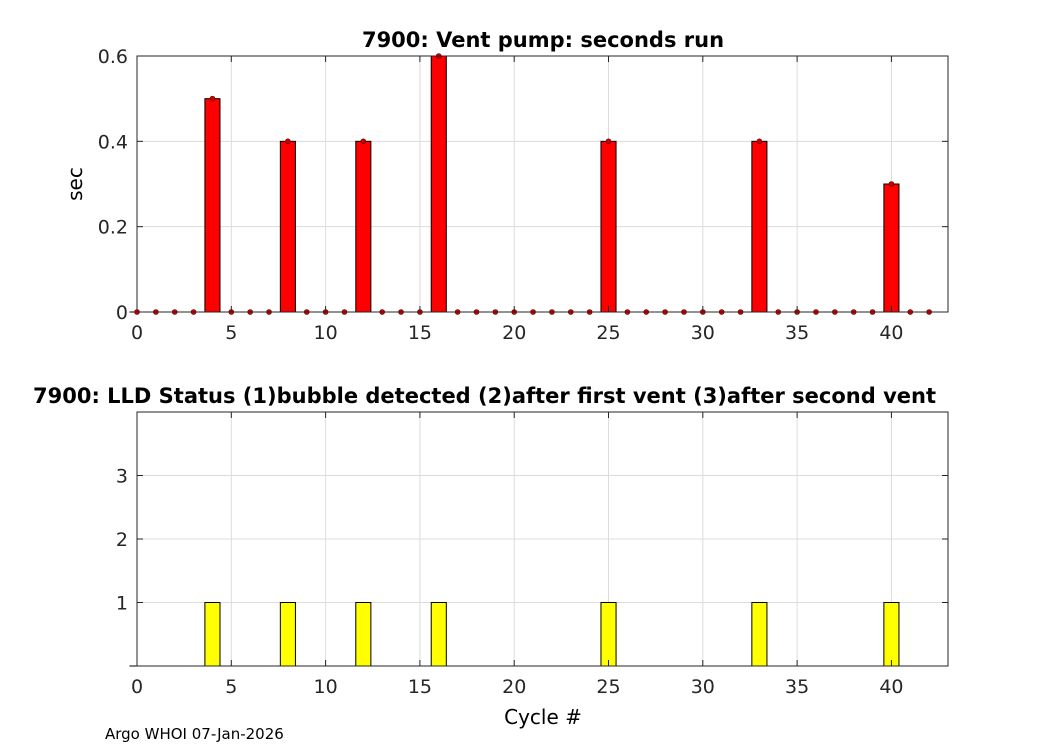 The height and width of the screenshot is (750, 1050). I want to click on y-tick-label: 0, so click(122, 313).